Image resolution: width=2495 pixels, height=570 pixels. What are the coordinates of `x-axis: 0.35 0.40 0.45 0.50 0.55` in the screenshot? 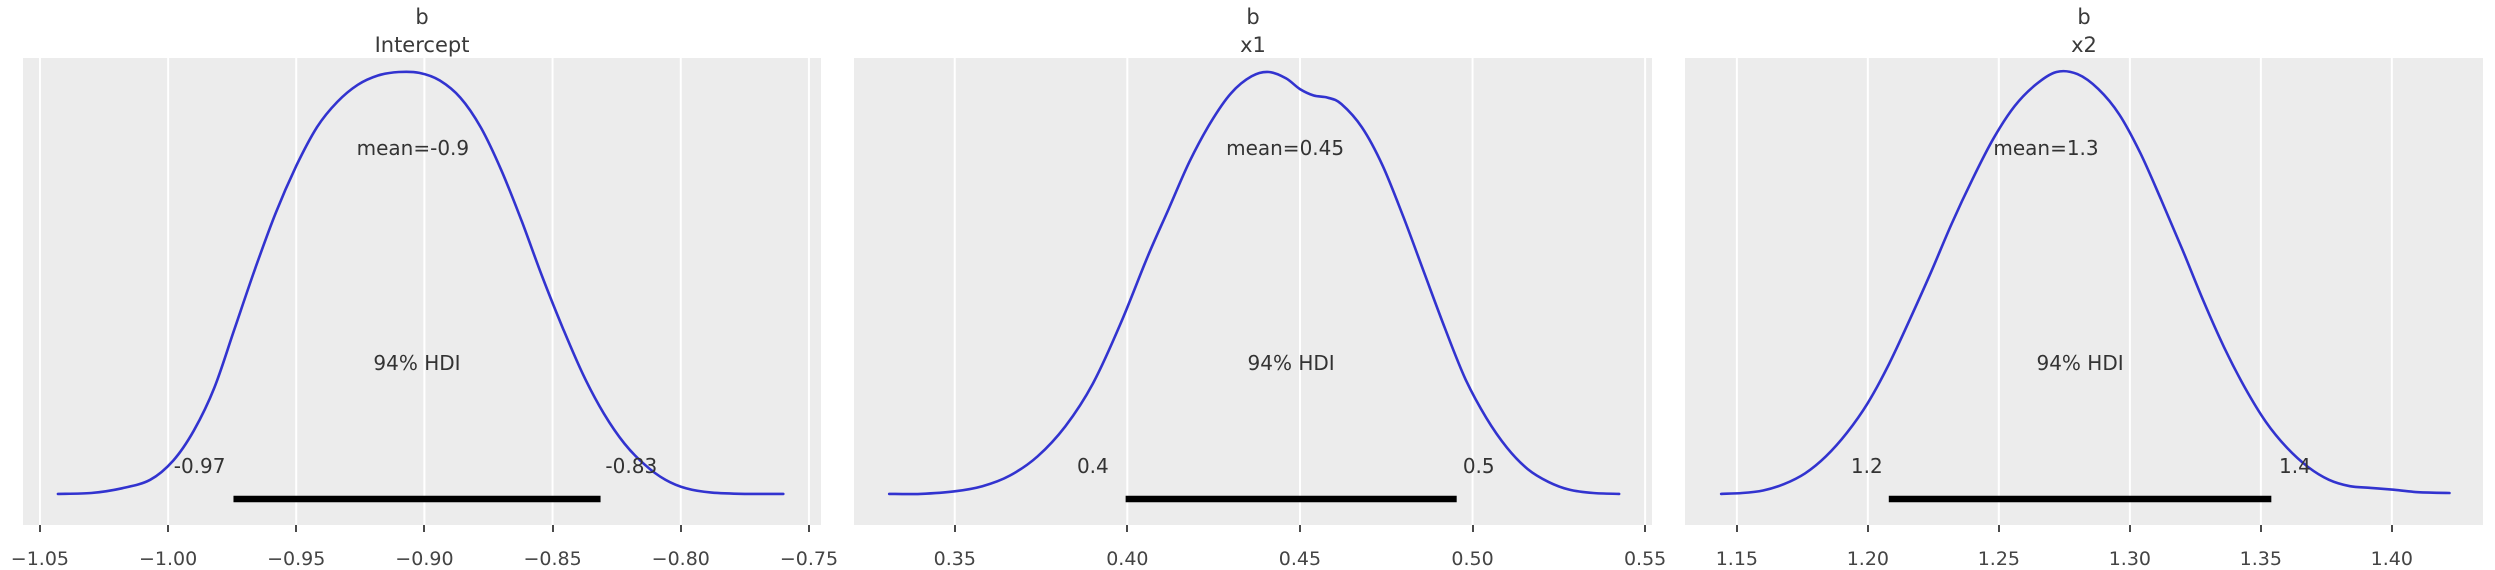 It's located at (1260, 547).